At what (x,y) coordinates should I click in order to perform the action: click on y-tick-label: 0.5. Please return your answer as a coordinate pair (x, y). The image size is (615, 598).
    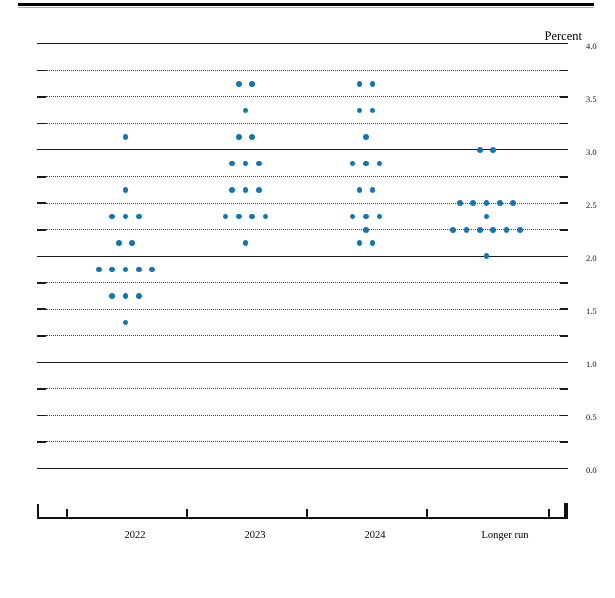
    Looking at the image, I should click on (591, 416).